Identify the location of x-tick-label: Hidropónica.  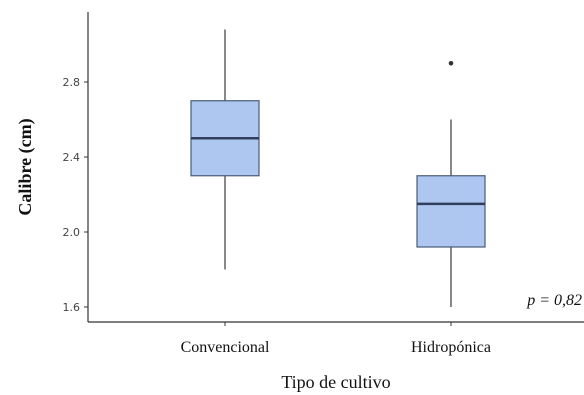
(451, 347).